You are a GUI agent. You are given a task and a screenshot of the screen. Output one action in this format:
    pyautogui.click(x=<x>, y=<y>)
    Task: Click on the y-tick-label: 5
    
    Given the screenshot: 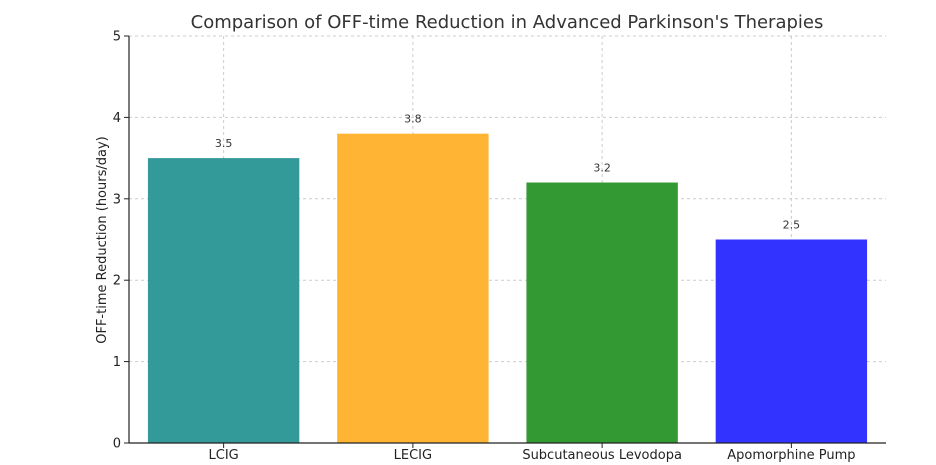 What is the action you would take?
    pyautogui.click(x=117, y=37)
    